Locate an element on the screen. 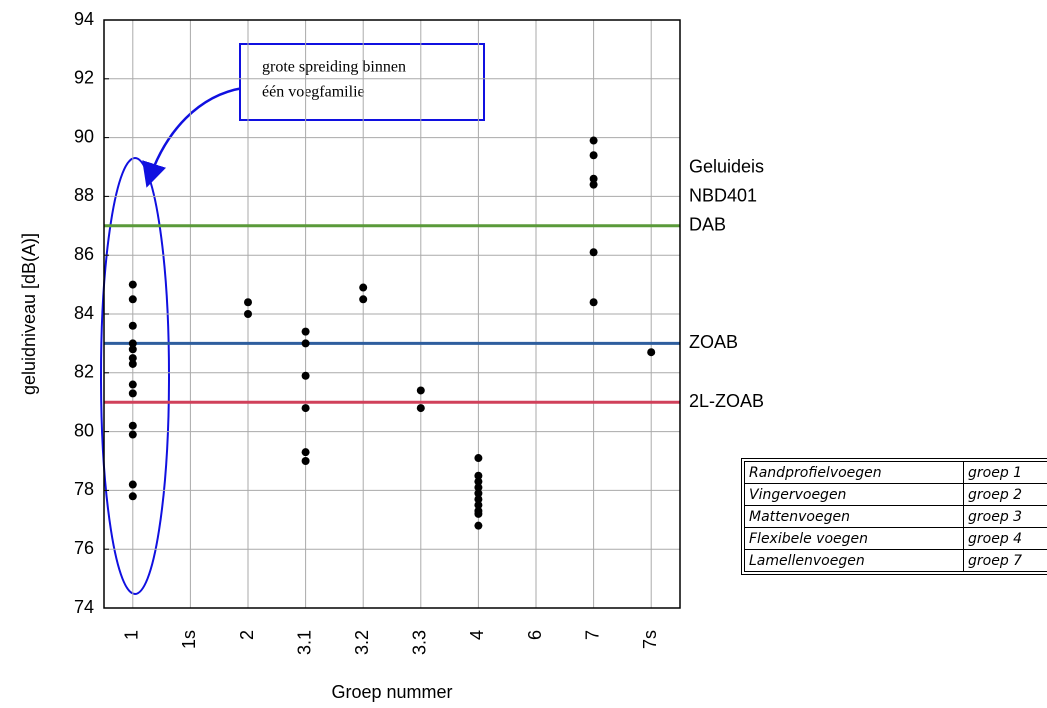 The width and height of the screenshot is (1047, 708). y-tick-label: 92 is located at coordinates (84, 78).